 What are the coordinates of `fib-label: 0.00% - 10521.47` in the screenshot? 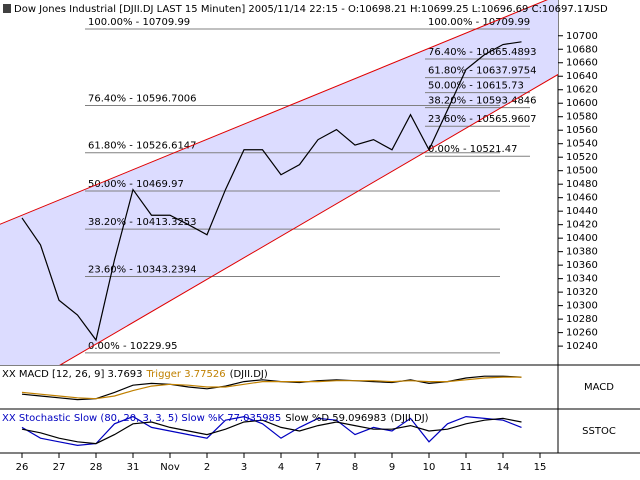 It's located at (472, 149).